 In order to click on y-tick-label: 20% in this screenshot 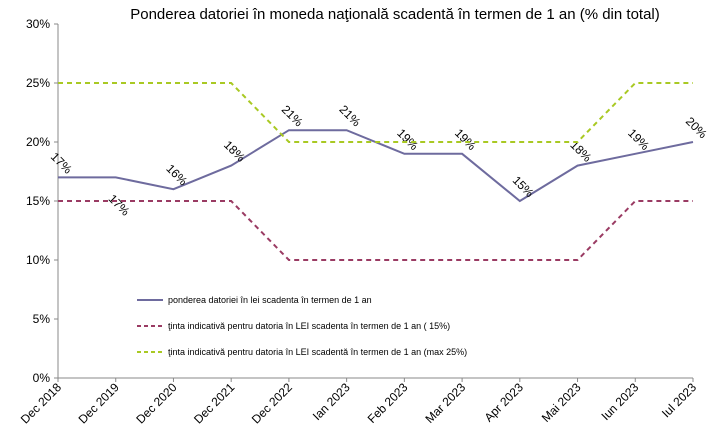, I will do `click(38, 142)`.